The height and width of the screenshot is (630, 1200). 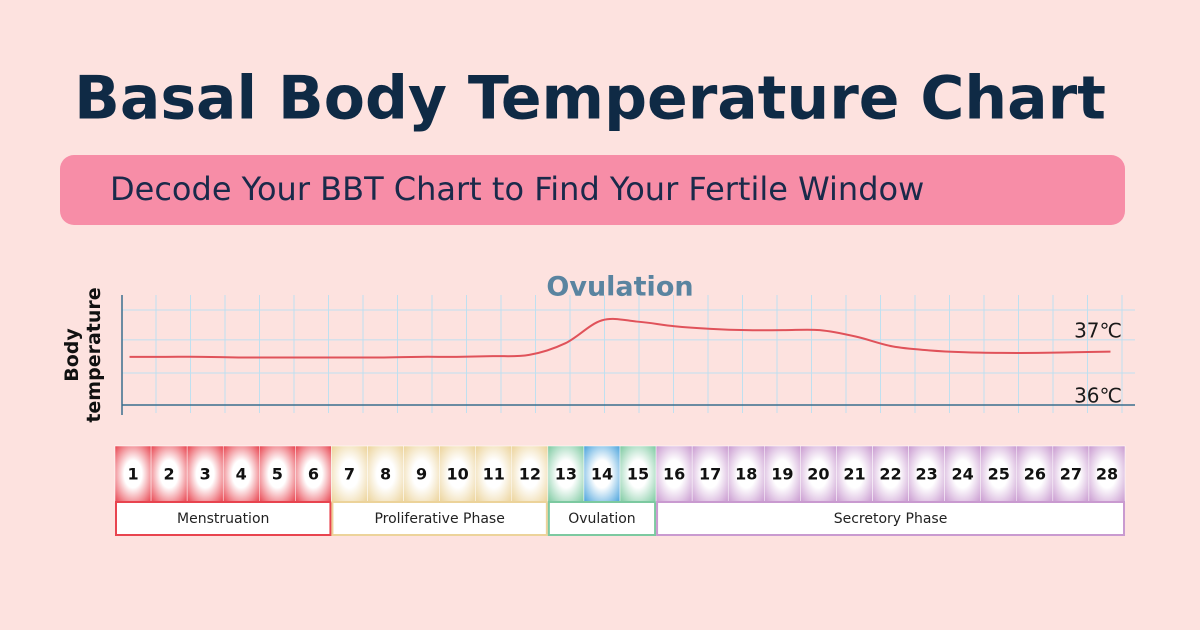 I want to click on day-label: 10, so click(x=458, y=474).